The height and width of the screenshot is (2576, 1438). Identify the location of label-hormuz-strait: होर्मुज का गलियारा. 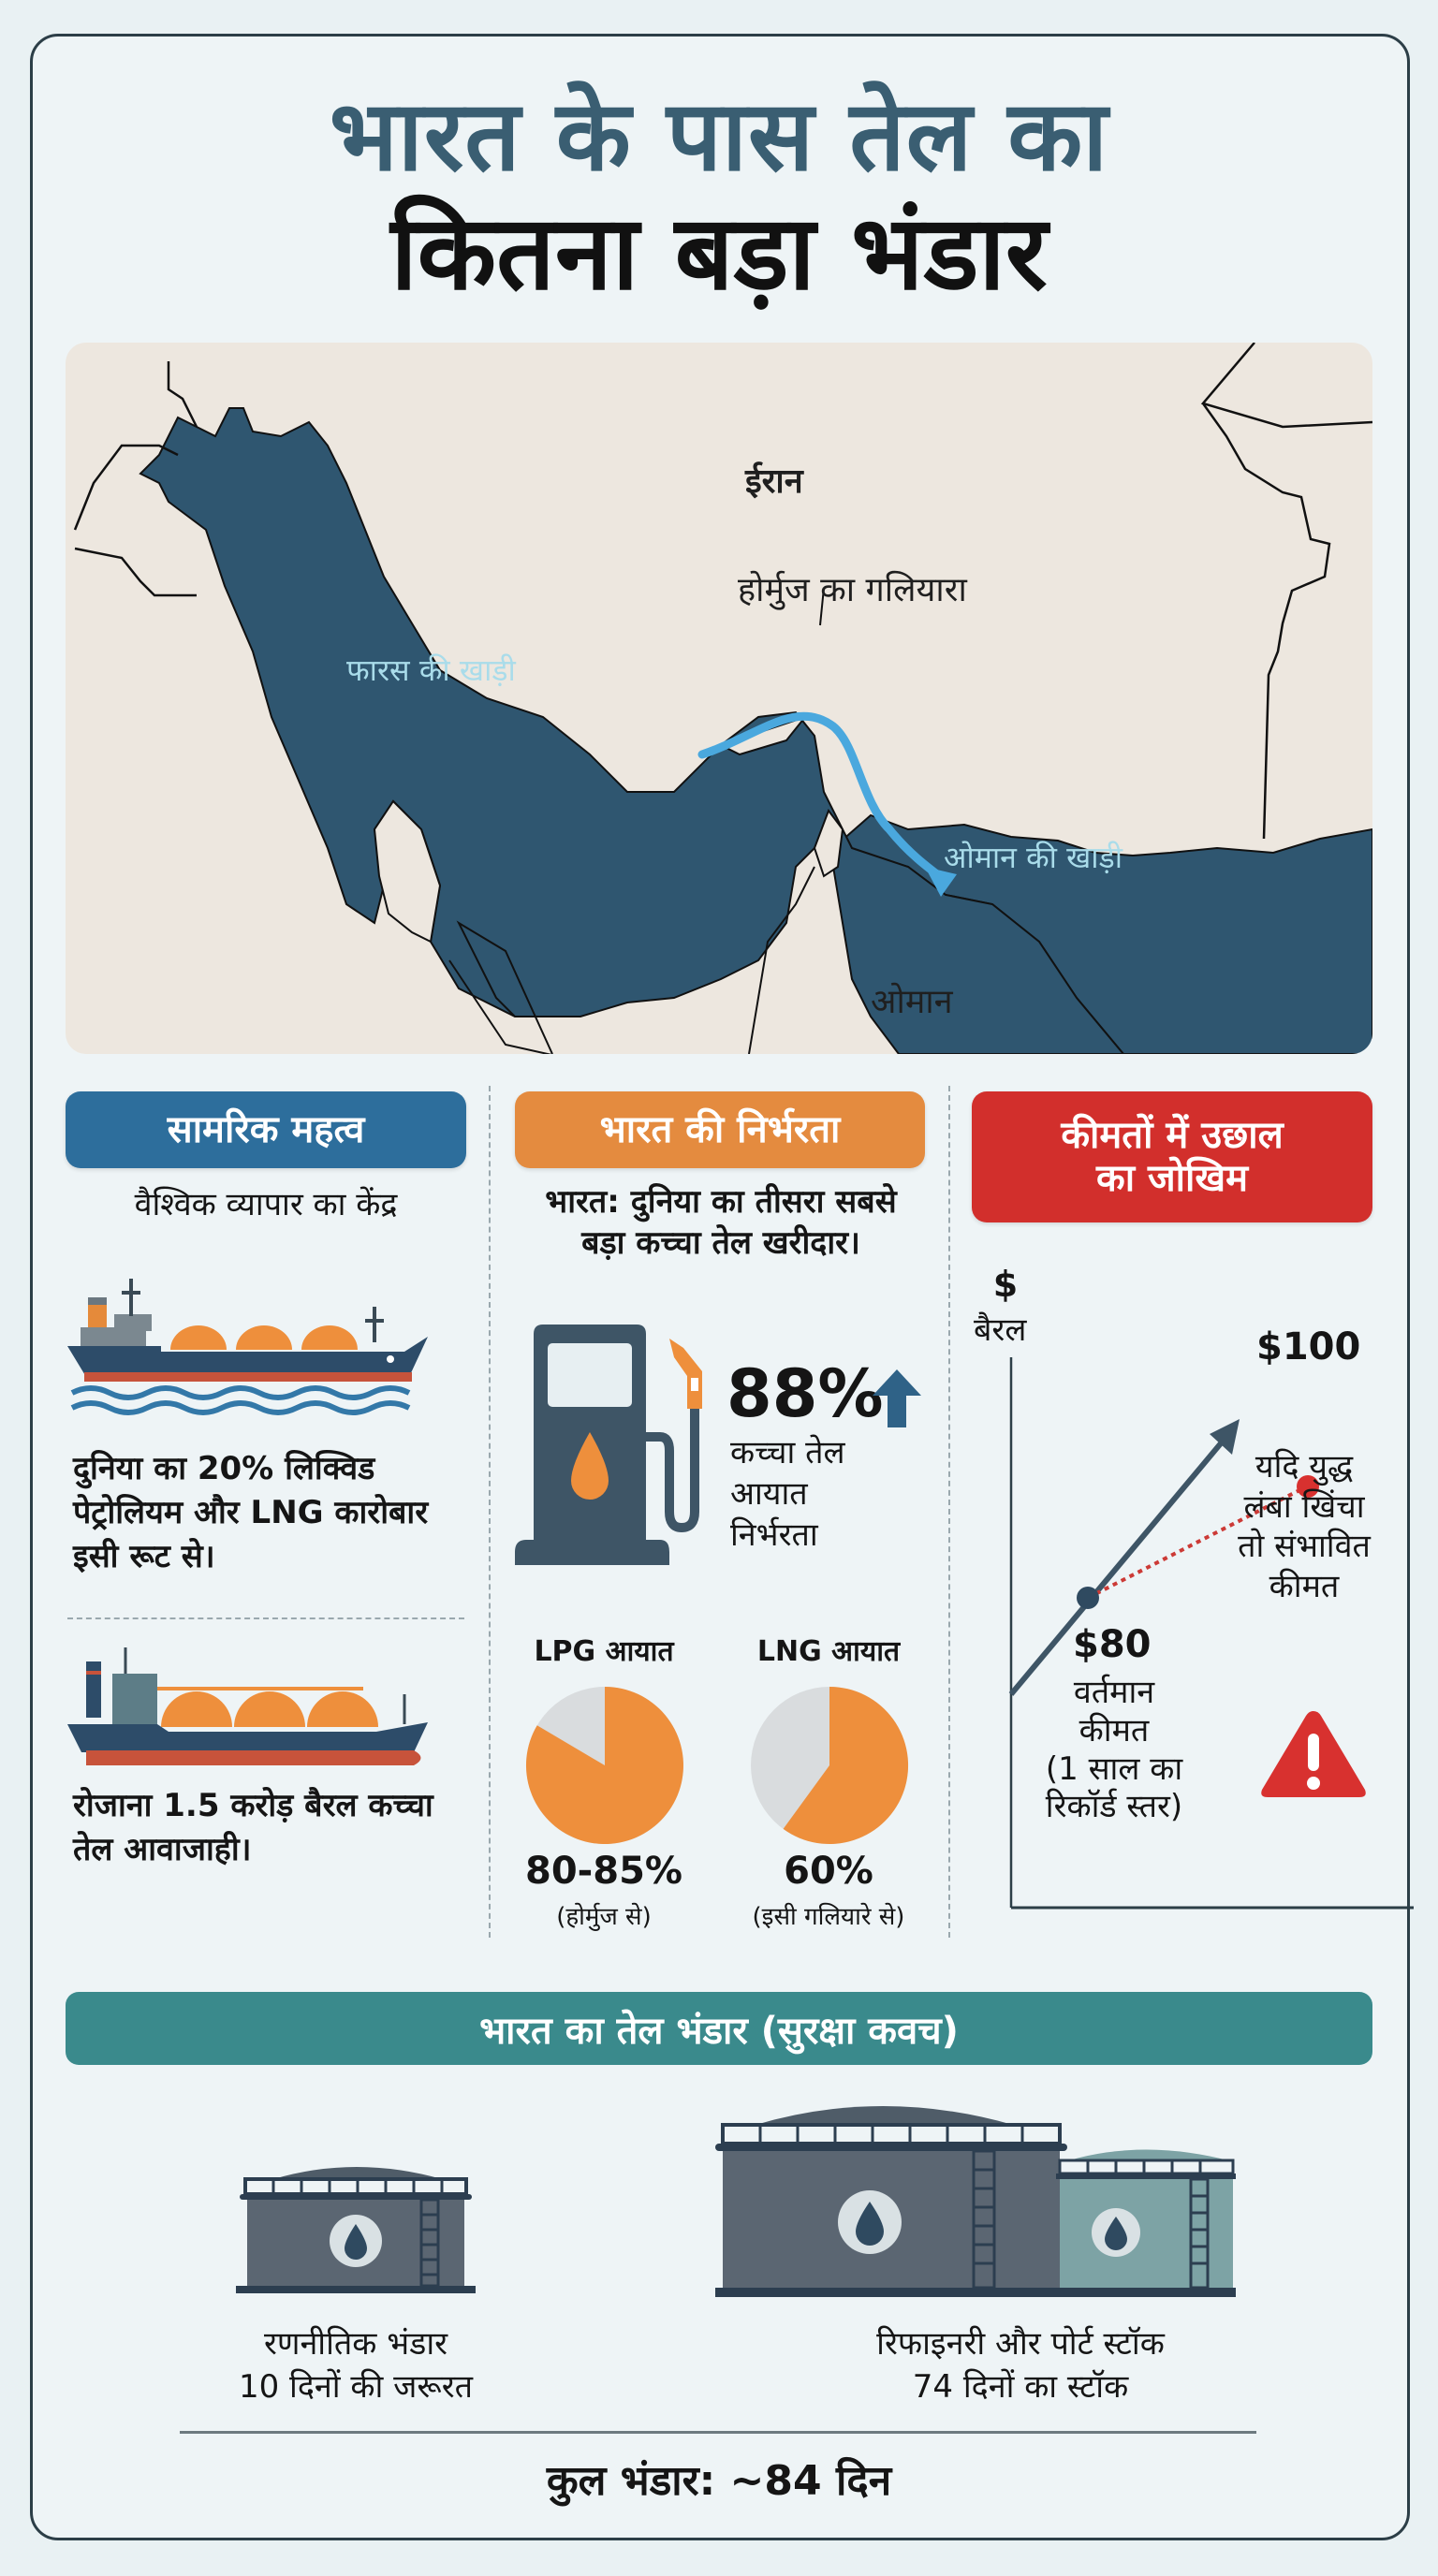
(852, 590).